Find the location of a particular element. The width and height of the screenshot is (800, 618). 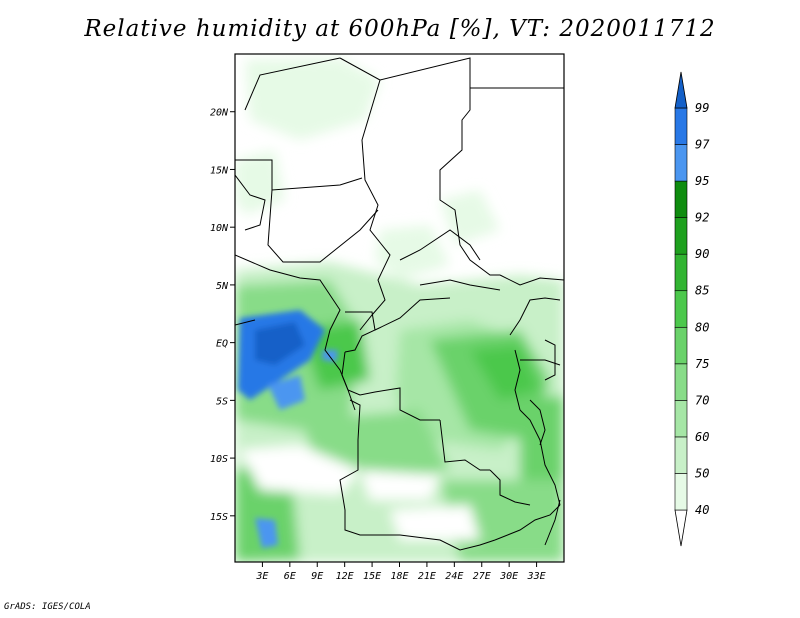

colorbar-label: 60 is located at coordinates (702, 437).